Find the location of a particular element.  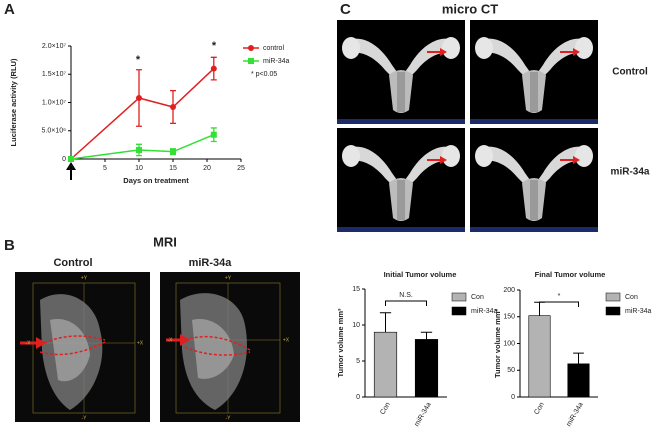

panel-label: B is located at coordinates (9, 245).